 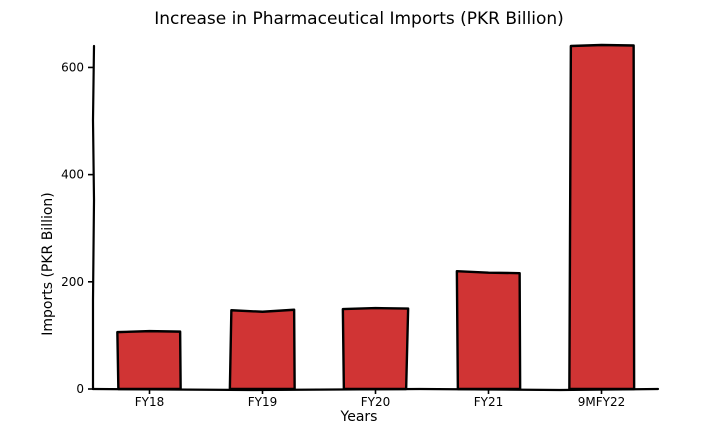 What do you see at coordinates (489, 402) in the screenshot?
I see `x-tick-label: FY21` at bounding box center [489, 402].